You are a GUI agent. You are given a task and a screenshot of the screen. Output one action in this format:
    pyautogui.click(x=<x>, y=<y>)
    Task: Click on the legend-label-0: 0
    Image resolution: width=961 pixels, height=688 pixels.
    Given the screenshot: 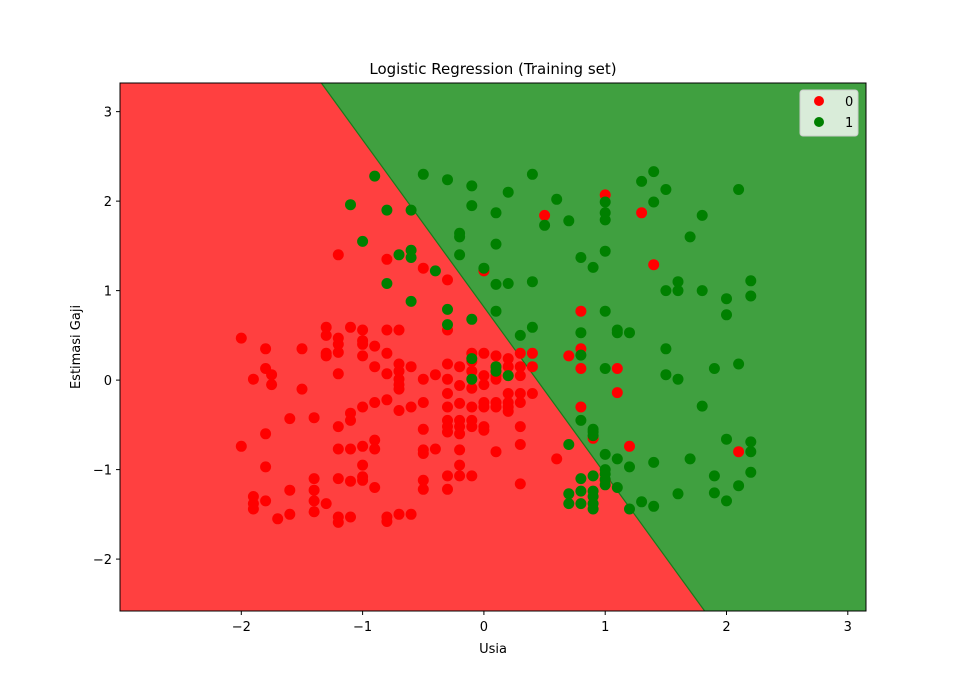 What is the action you would take?
    pyautogui.click(x=849, y=102)
    